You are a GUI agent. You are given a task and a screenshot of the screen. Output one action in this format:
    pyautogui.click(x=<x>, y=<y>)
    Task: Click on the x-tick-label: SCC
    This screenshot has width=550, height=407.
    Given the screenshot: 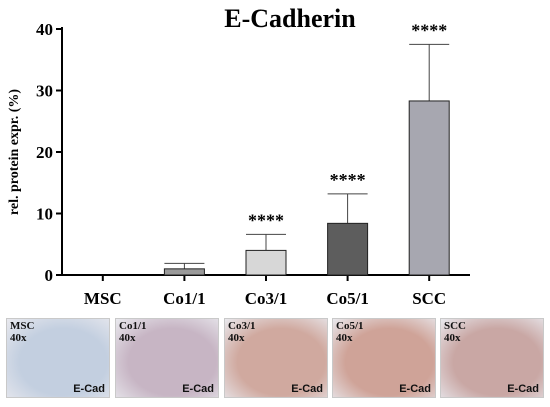 What is the action you would take?
    pyautogui.click(x=429, y=298)
    